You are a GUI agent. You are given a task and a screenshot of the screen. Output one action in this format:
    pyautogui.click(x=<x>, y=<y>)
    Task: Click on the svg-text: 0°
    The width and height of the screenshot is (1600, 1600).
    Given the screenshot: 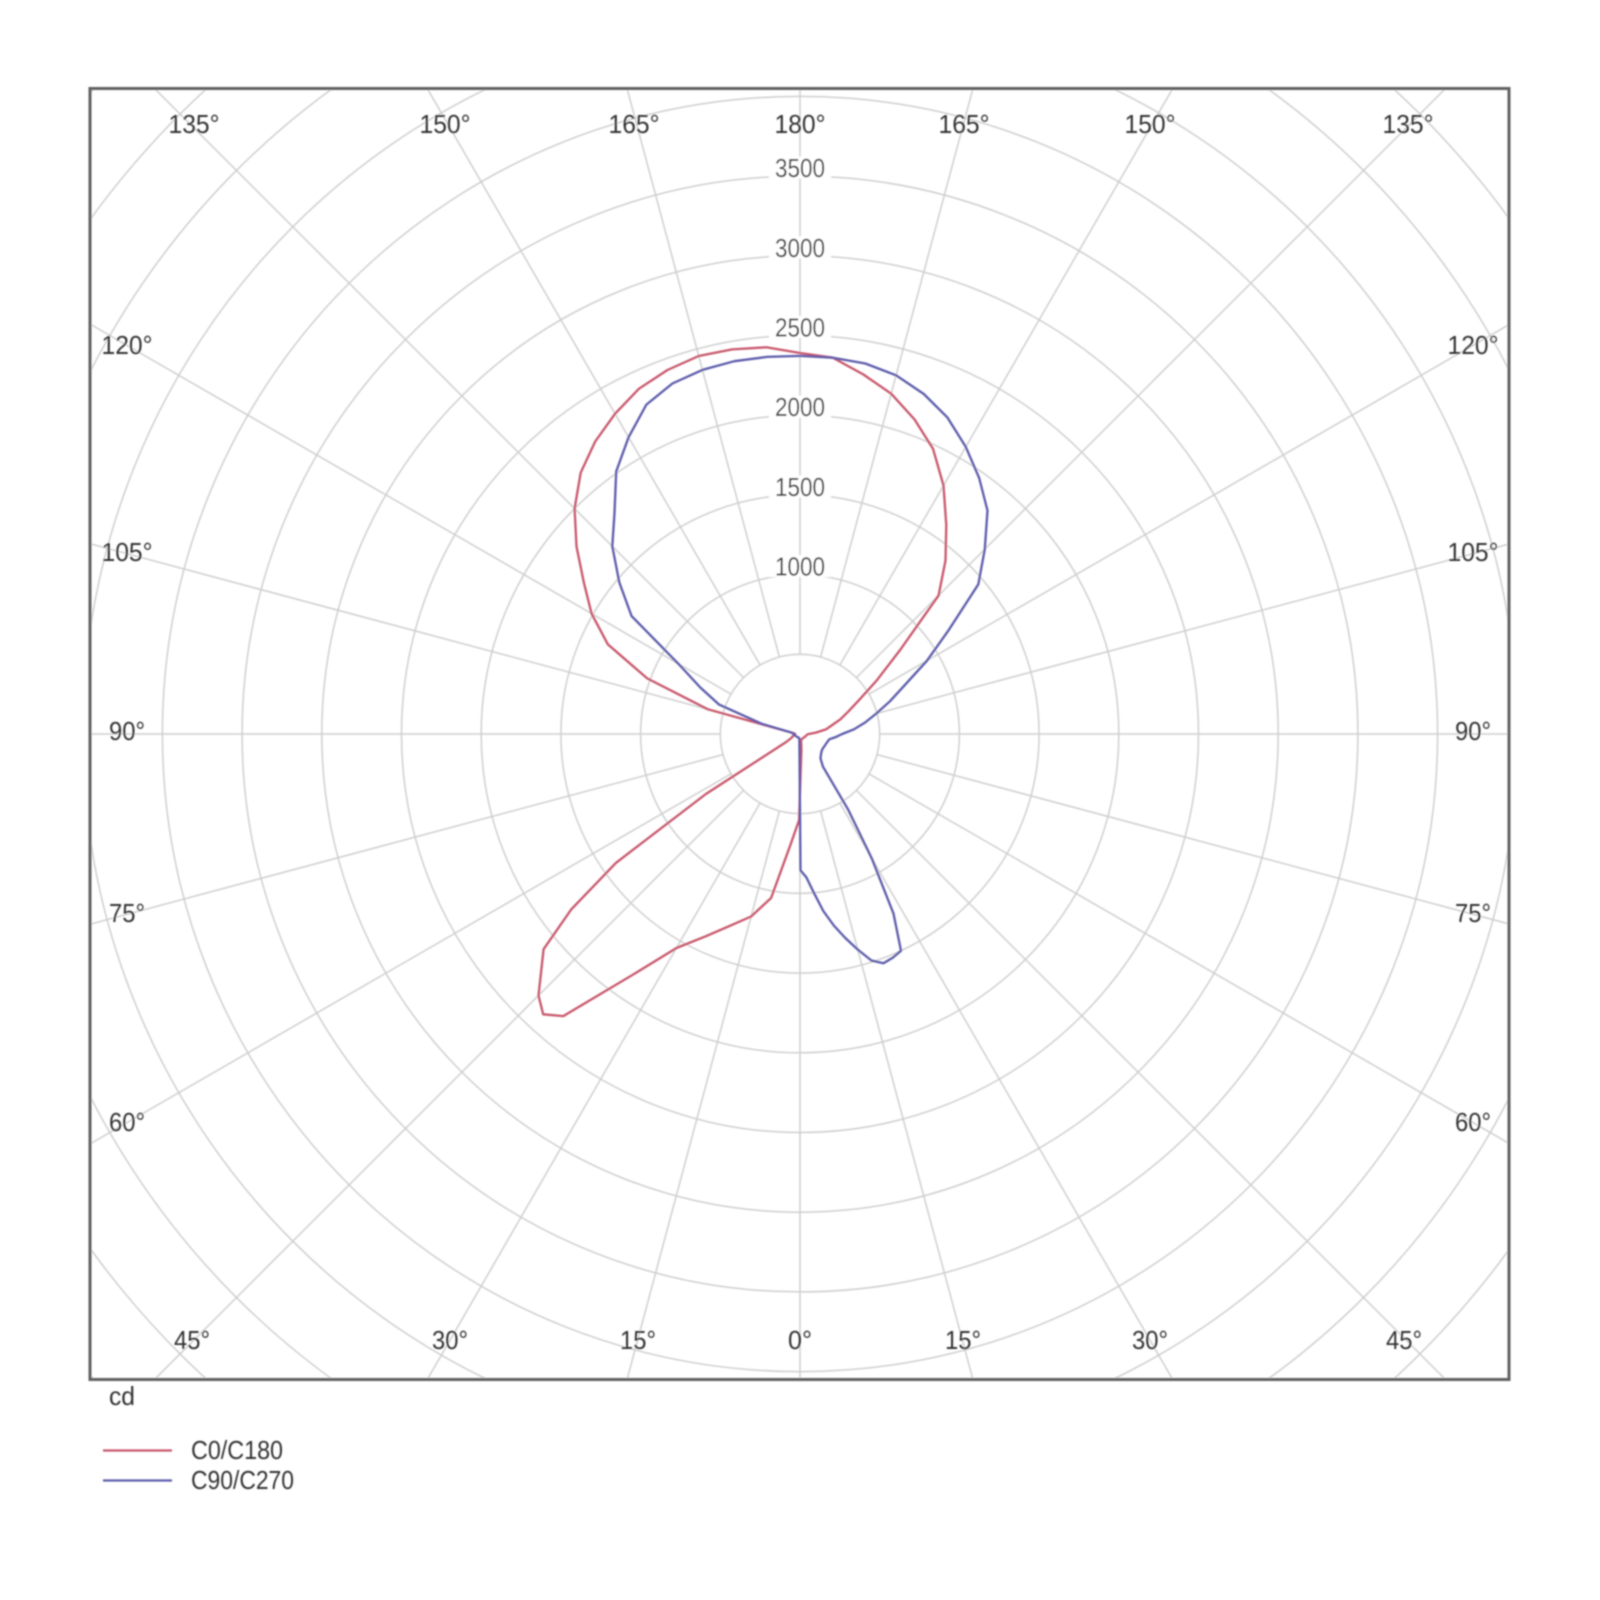 What is the action you would take?
    pyautogui.click(x=800, y=1340)
    